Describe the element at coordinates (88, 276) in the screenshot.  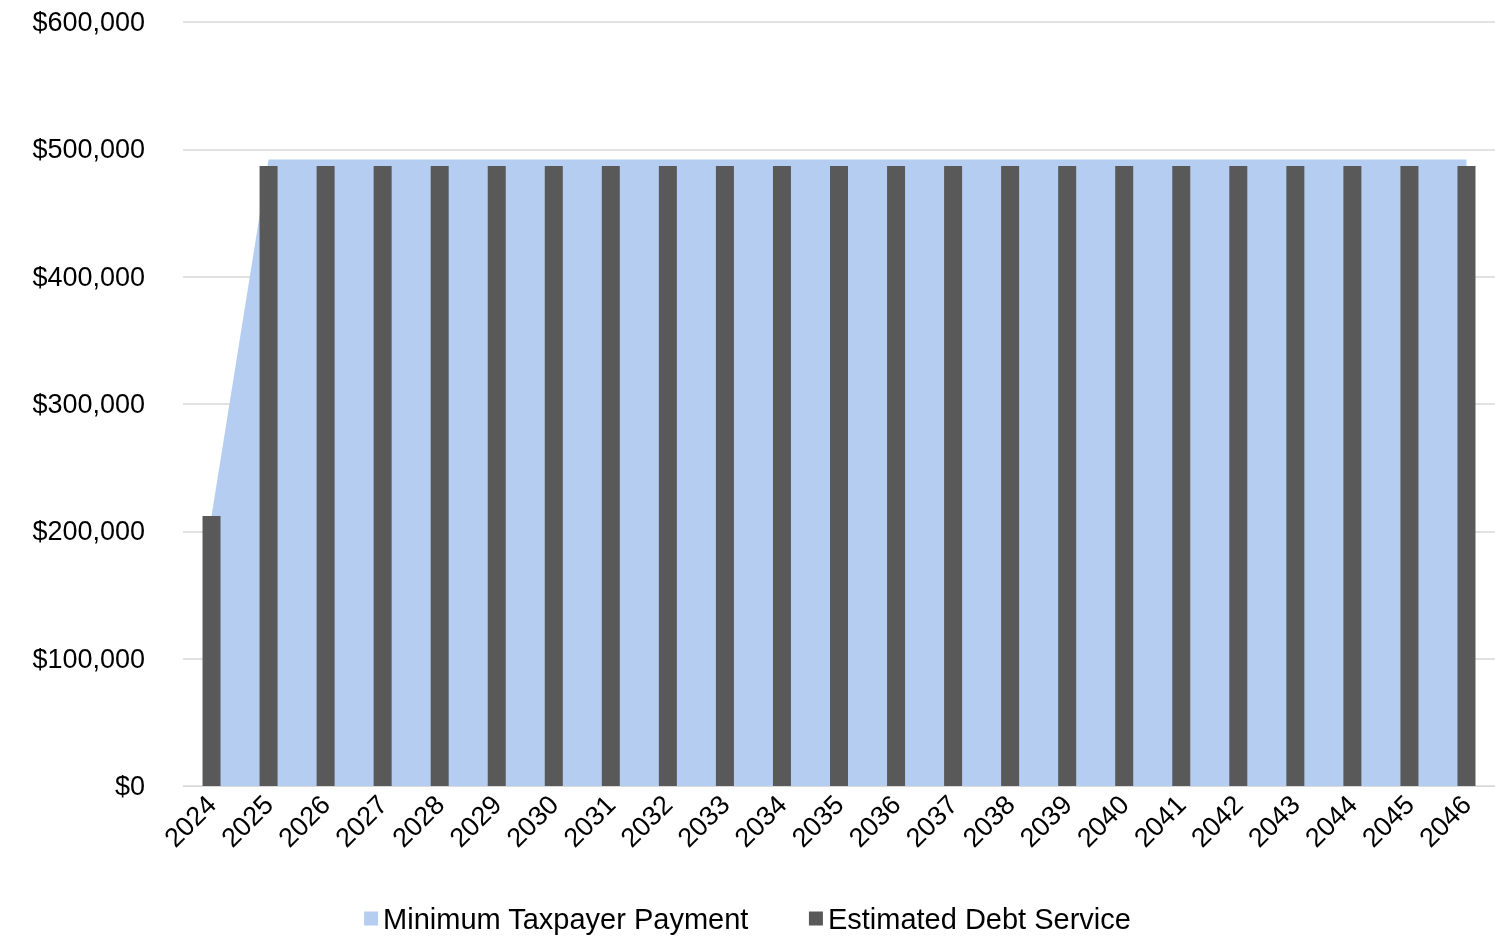
I see `y-tick-label: $400,000` at that location.